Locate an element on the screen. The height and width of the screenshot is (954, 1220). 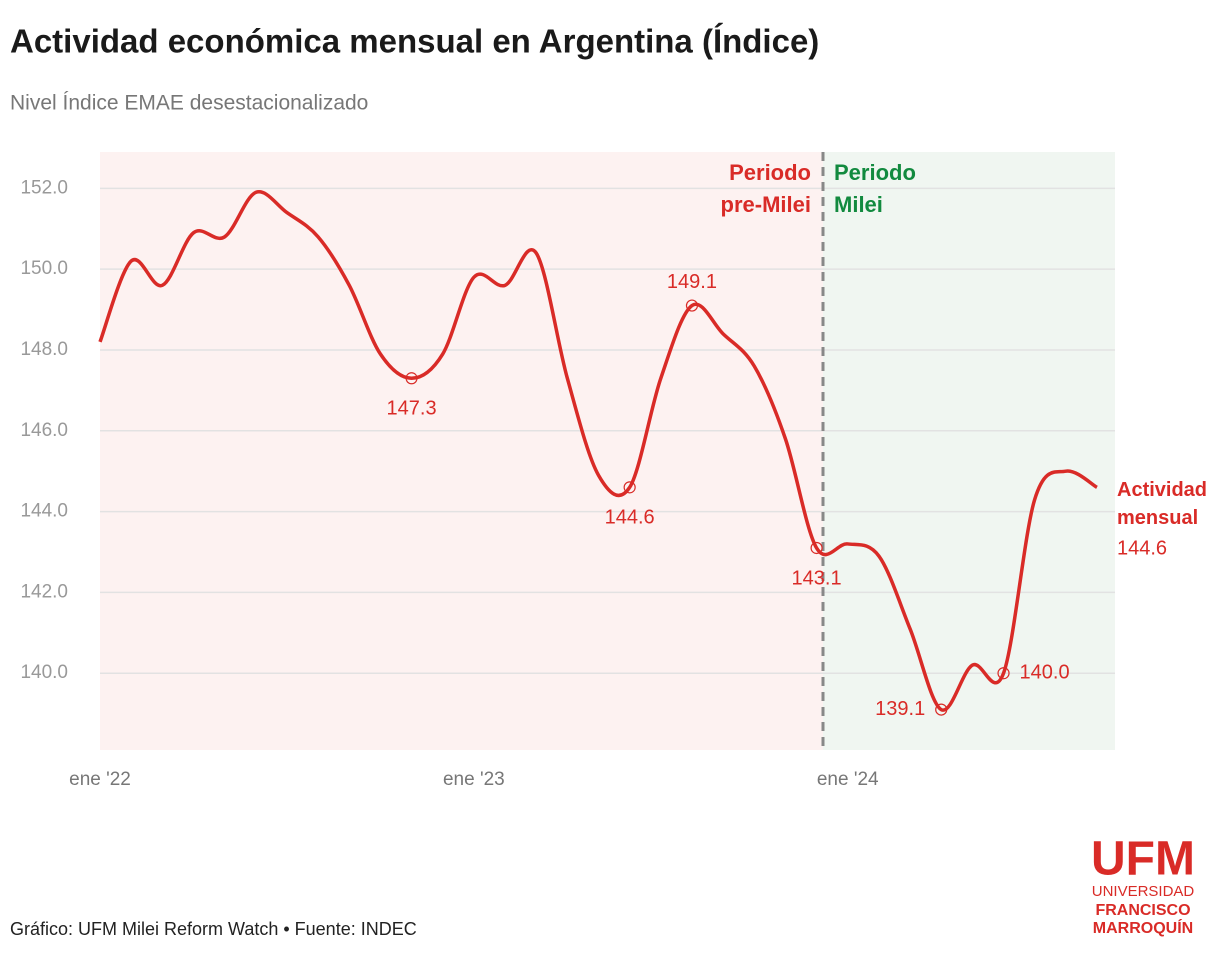
period-label: Periodo Milei is located at coordinates (875, 188).